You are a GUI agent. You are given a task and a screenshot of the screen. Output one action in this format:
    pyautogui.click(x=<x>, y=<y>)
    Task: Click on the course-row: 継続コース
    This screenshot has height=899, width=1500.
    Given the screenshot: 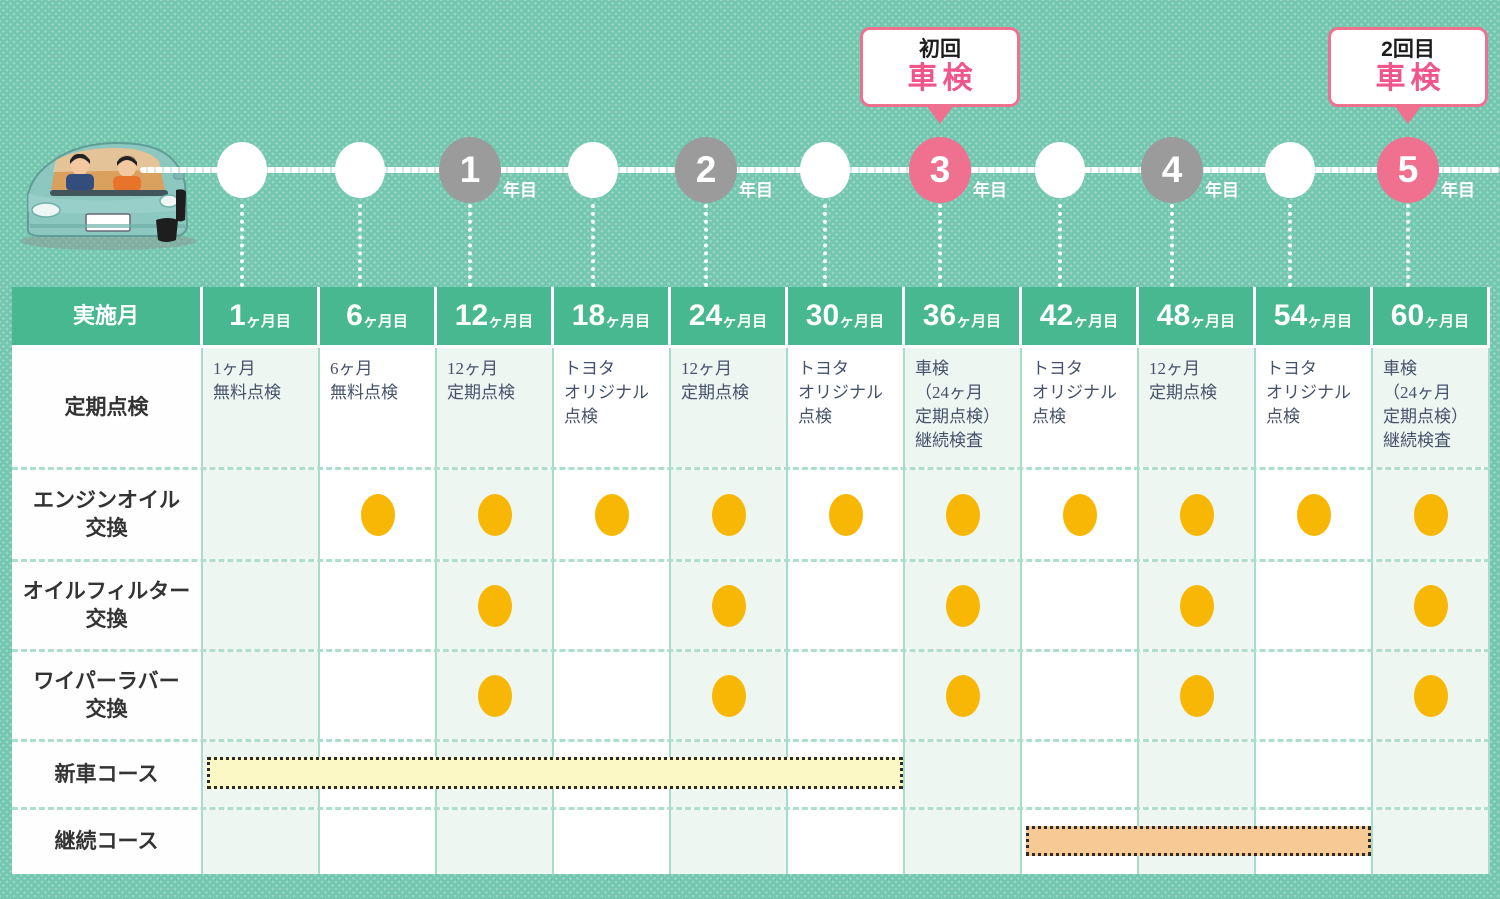 What is the action you would take?
    pyautogui.click(x=751, y=840)
    